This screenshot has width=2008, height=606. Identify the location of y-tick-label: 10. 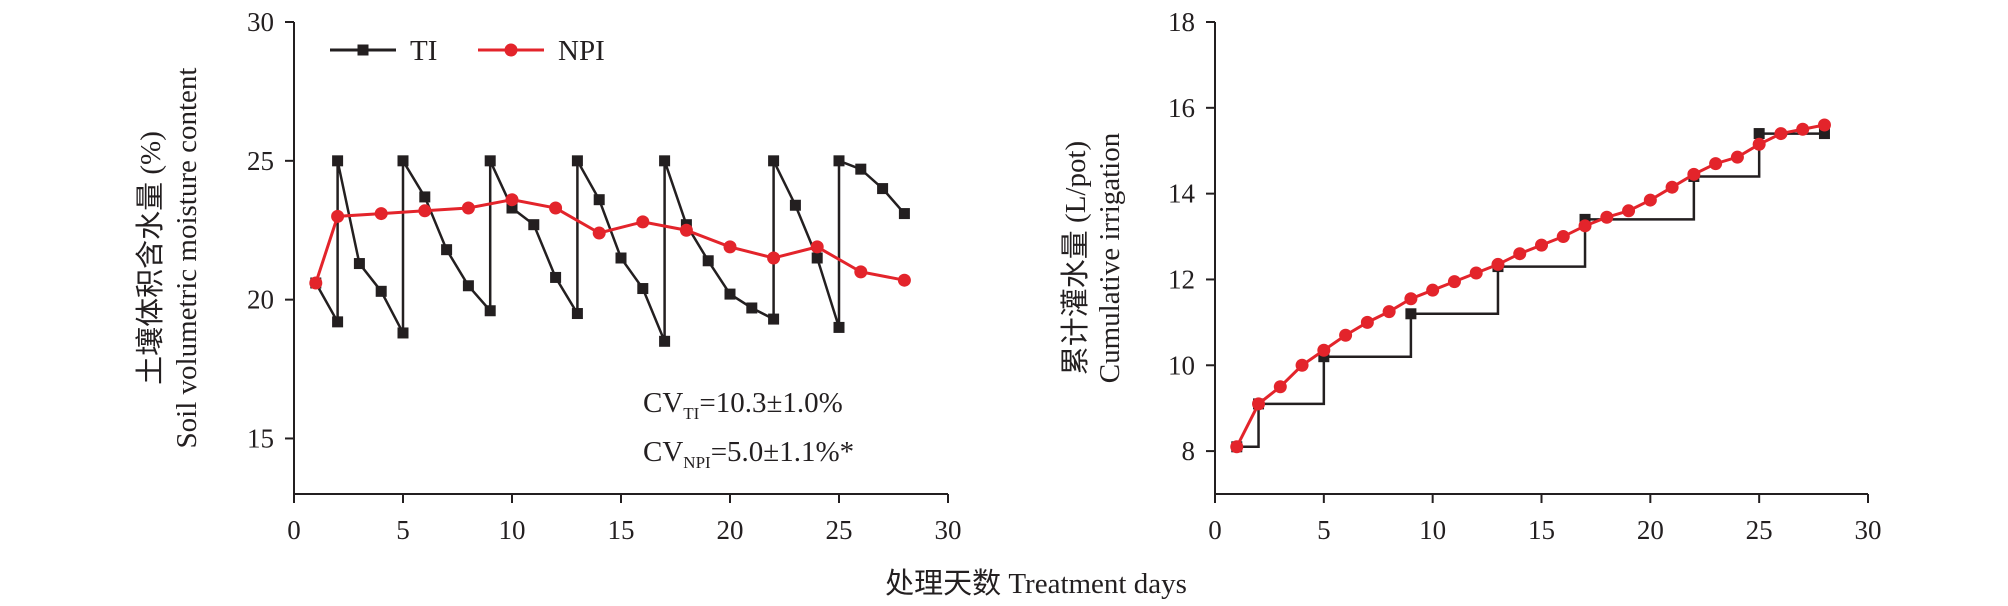
(1181, 365).